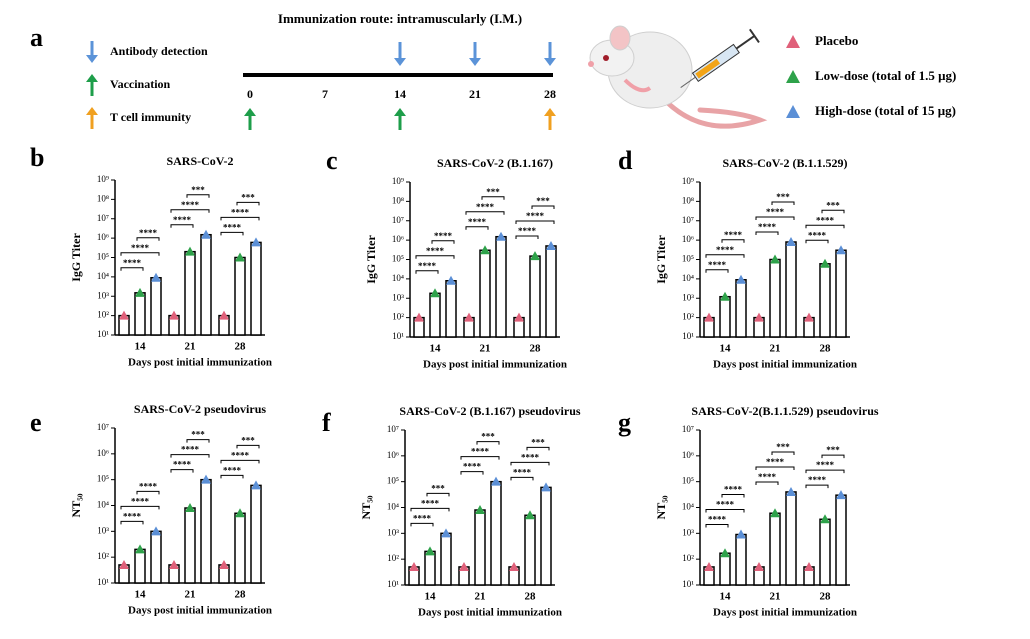 Image resolution: width=1030 pixels, height=639 pixels. What do you see at coordinates (624, 422) in the screenshot?
I see `panel-label: g` at bounding box center [624, 422].